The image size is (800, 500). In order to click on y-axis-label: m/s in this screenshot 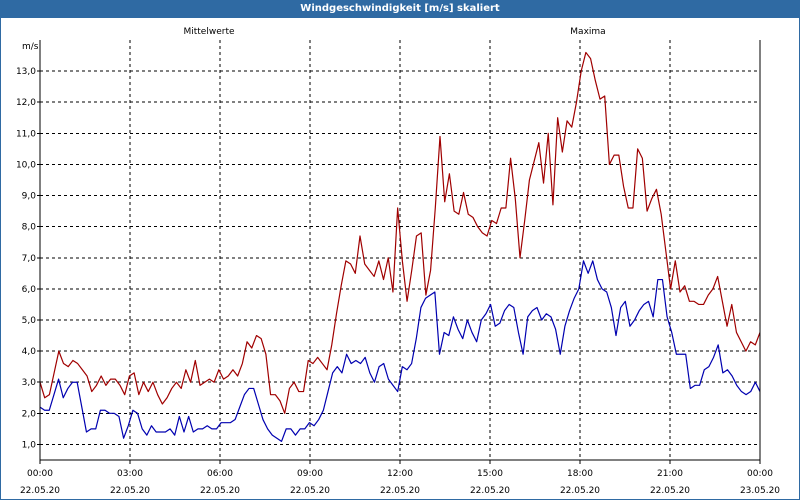, I will do `click(30, 47)`.